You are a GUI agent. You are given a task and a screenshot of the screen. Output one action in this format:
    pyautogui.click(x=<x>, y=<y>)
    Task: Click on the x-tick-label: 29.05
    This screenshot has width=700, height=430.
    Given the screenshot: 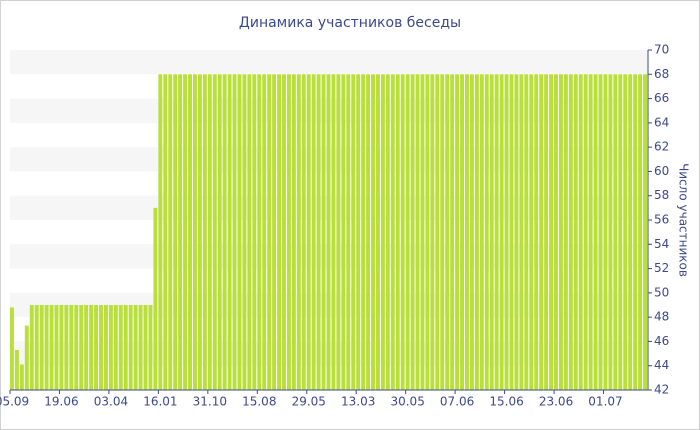 What is the action you would take?
    pyautogui.click(x=309, y=402)
    